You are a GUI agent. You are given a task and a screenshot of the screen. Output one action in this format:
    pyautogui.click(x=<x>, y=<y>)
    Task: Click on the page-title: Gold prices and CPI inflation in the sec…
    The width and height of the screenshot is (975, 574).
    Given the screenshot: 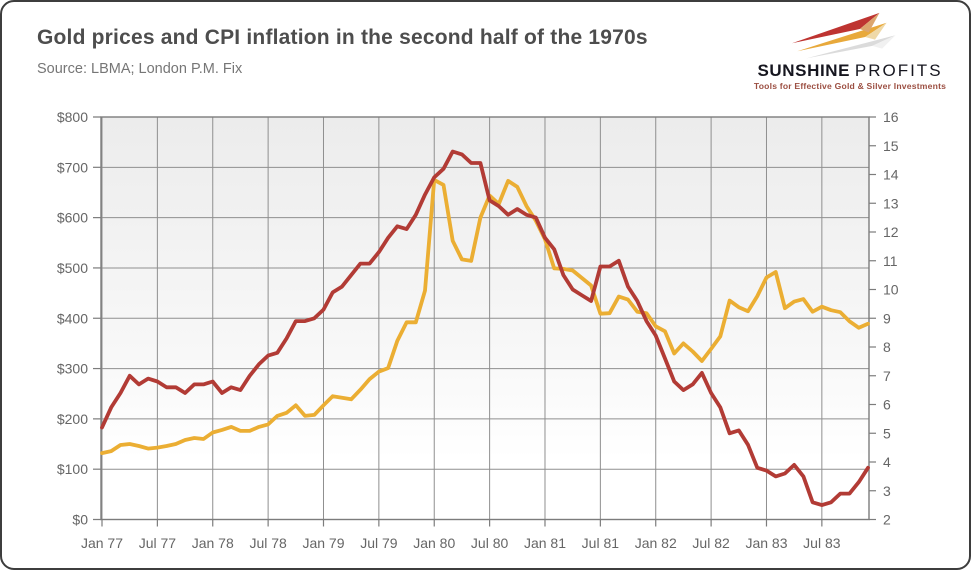 What is the action you would take?
    pyautogui.click(x=342, y=37)
    